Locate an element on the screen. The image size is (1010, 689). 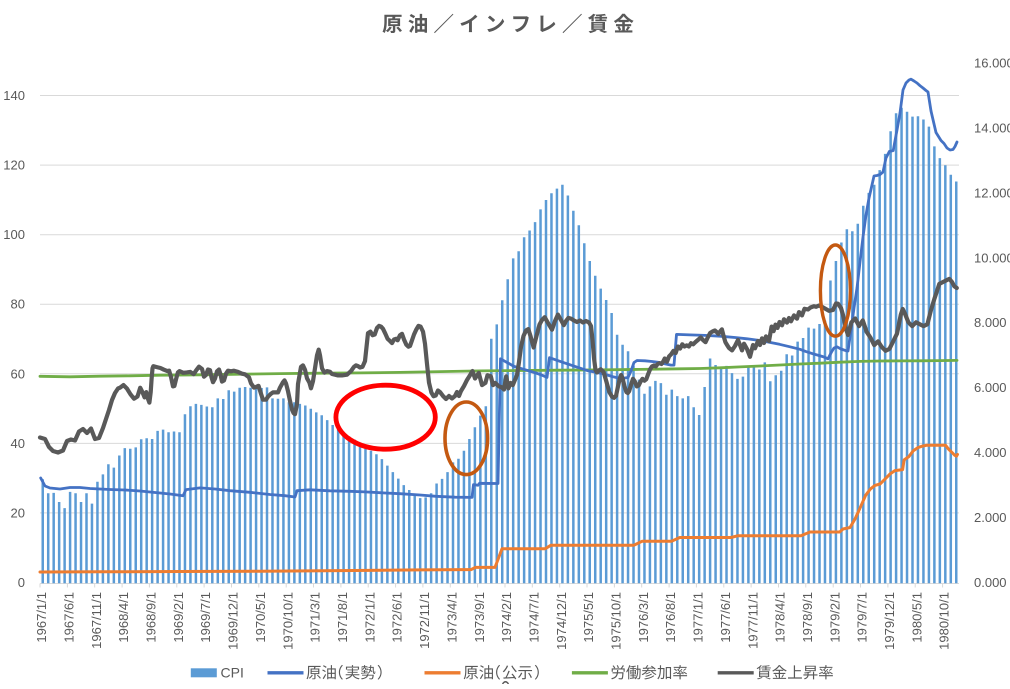
svg-text: 0.000 is located at coordinates (990, 582).